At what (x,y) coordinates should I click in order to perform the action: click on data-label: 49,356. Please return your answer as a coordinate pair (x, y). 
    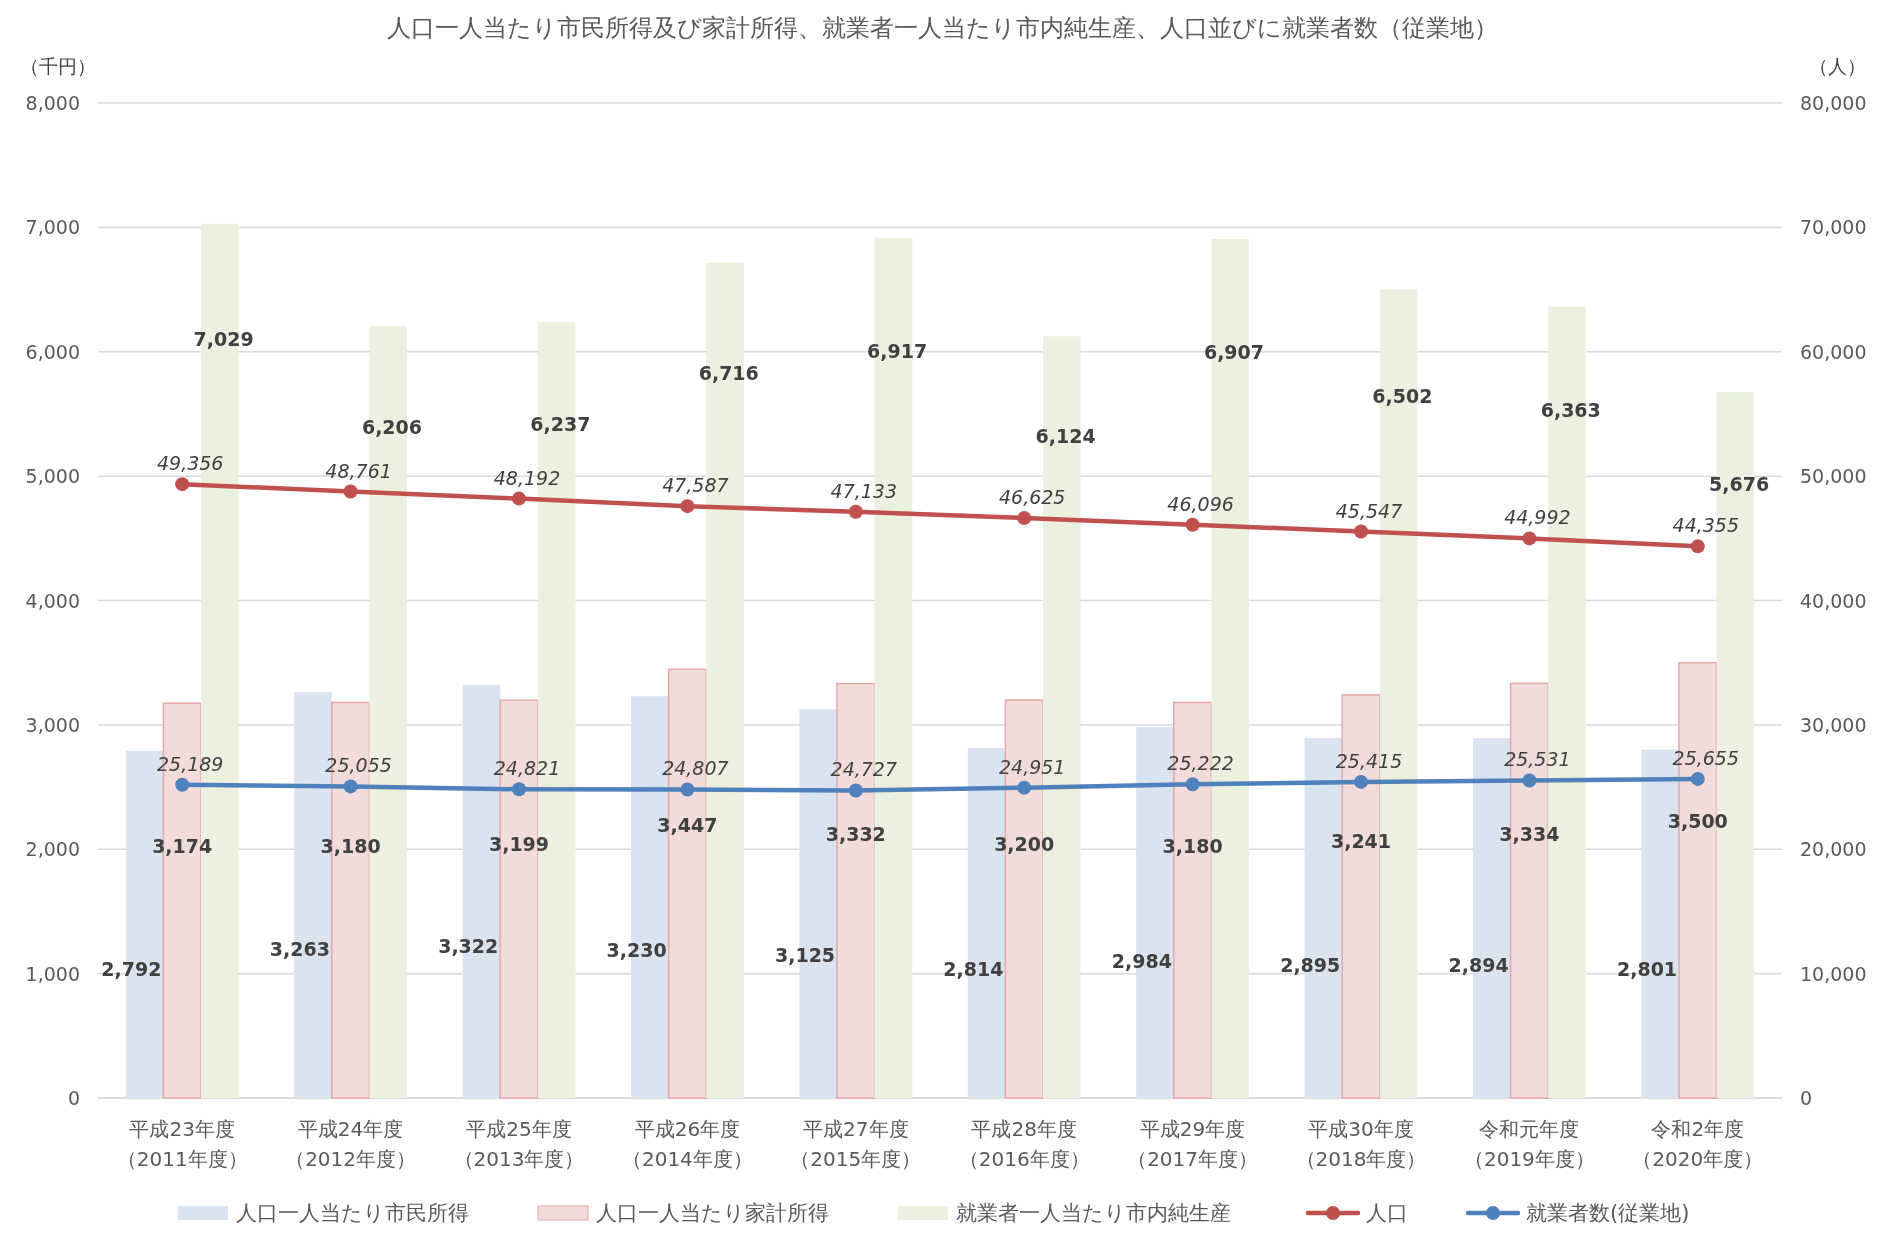
    Looking at the image, I should click on (190, 463).